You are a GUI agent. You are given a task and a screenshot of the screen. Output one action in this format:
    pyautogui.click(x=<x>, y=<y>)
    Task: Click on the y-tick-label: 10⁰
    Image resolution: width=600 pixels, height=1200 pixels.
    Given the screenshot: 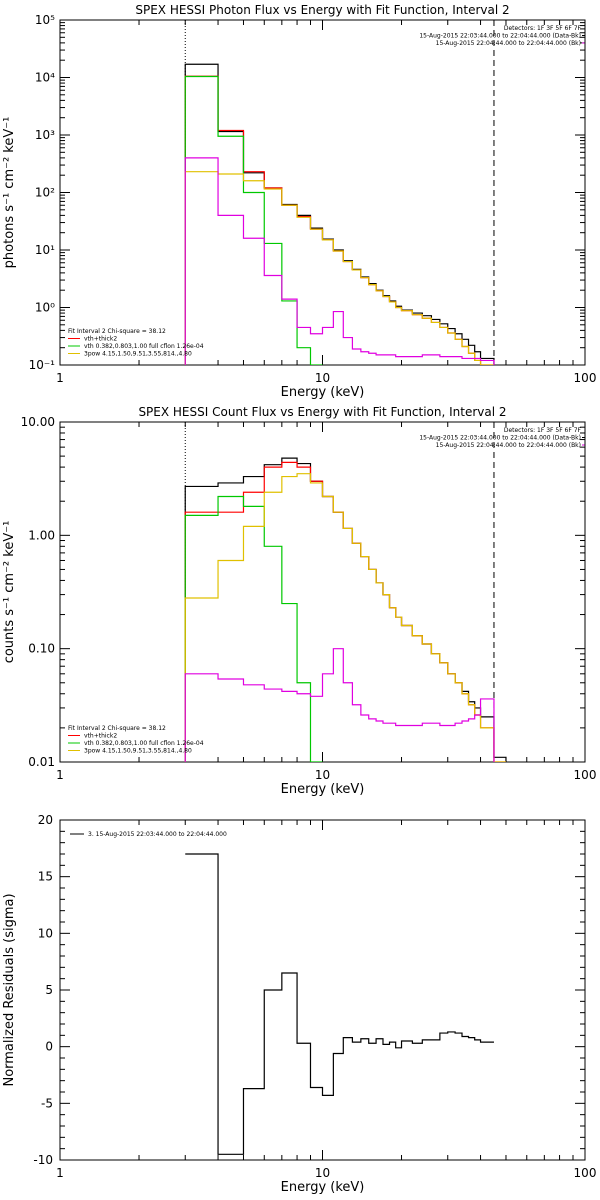 What is the action you would take?
    pyautogui.click(x=45, y=308)
    